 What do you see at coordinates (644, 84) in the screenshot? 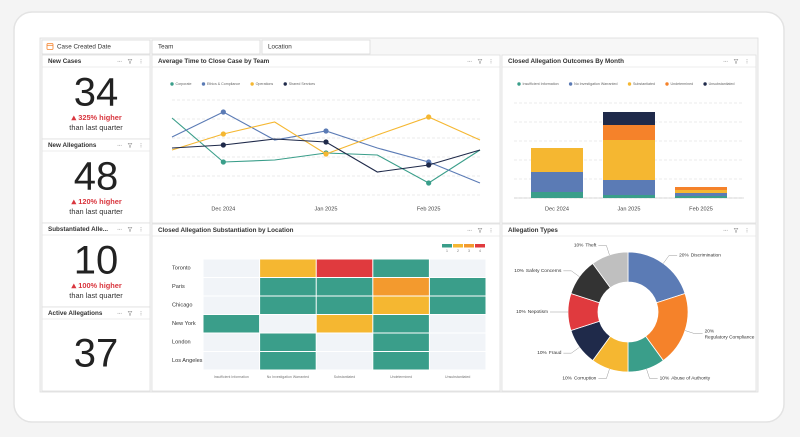
I see `legend-label: Substantiated` at bounding box center [644, 84].